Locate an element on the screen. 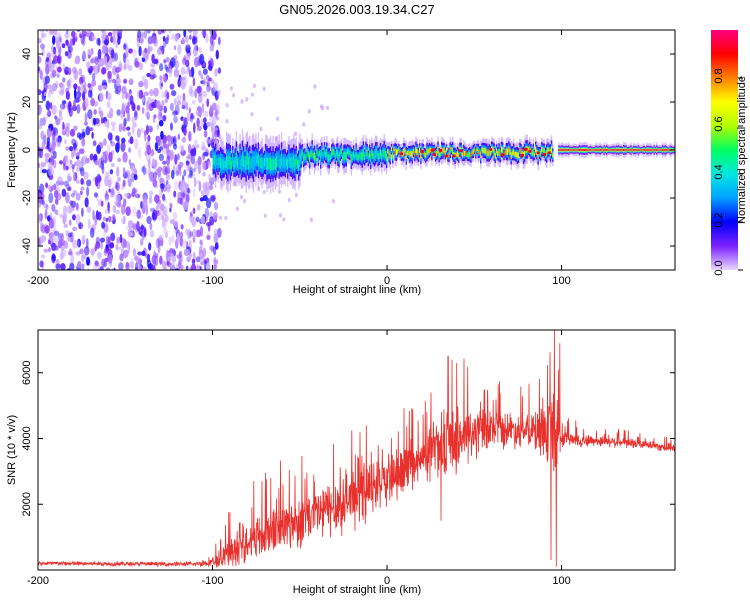  spectrogram-ytick-label: 20 is located at coordinates (27, 102).